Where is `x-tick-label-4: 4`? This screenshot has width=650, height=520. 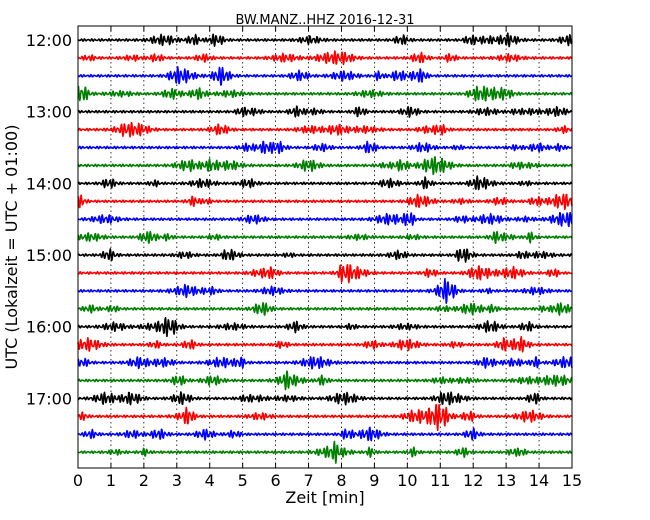 x-tick-label-4: 4 is located at coordinates (210, 480).